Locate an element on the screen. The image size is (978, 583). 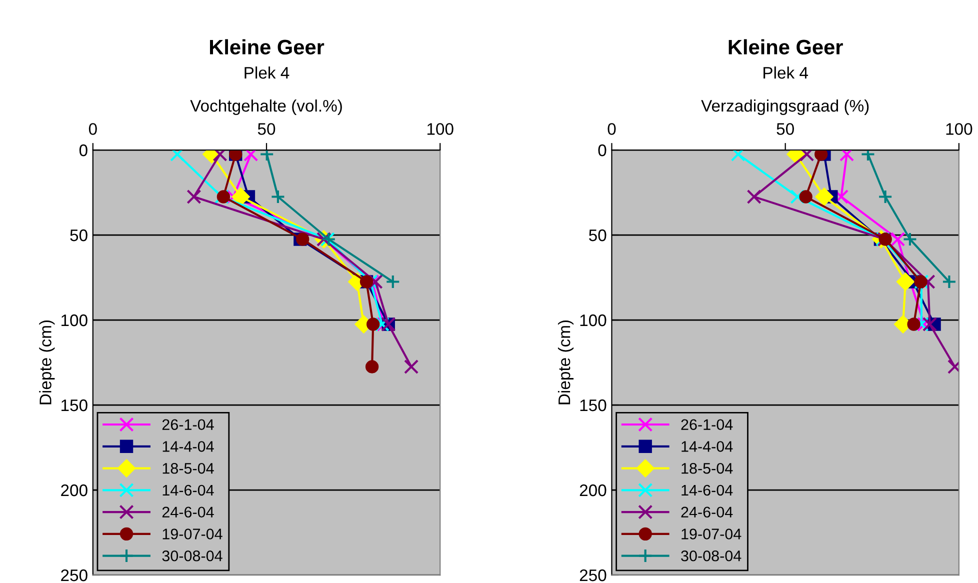
x-axis-title: Vochtgehalte (vol.%) is located at coordinates (266, 107).